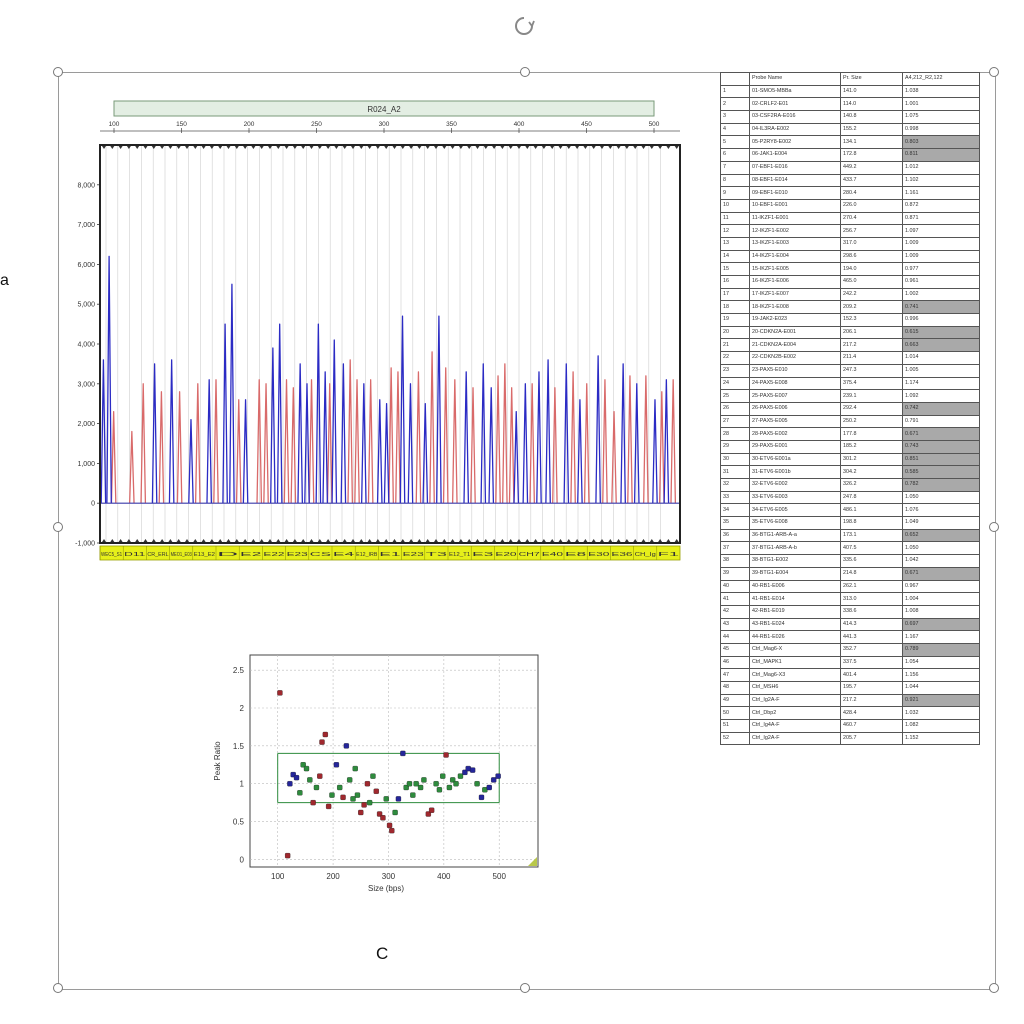  I want to click on probe-size-cell: 247.8, so click(871, 497).